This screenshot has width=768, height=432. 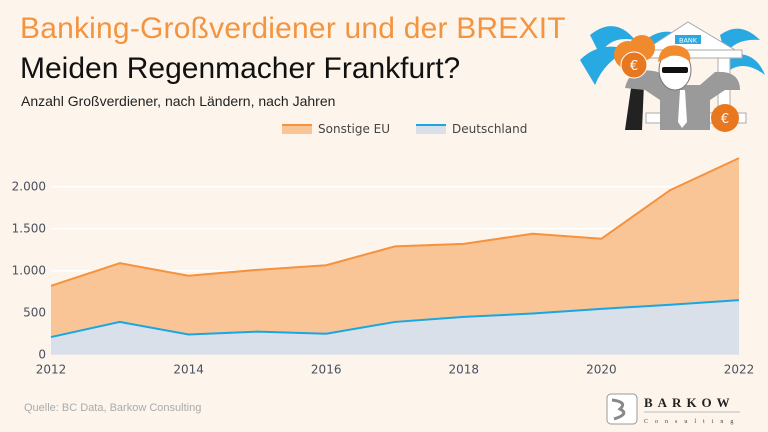 I want to click on x-tick-label: 2012, so click(x=51, y=370).